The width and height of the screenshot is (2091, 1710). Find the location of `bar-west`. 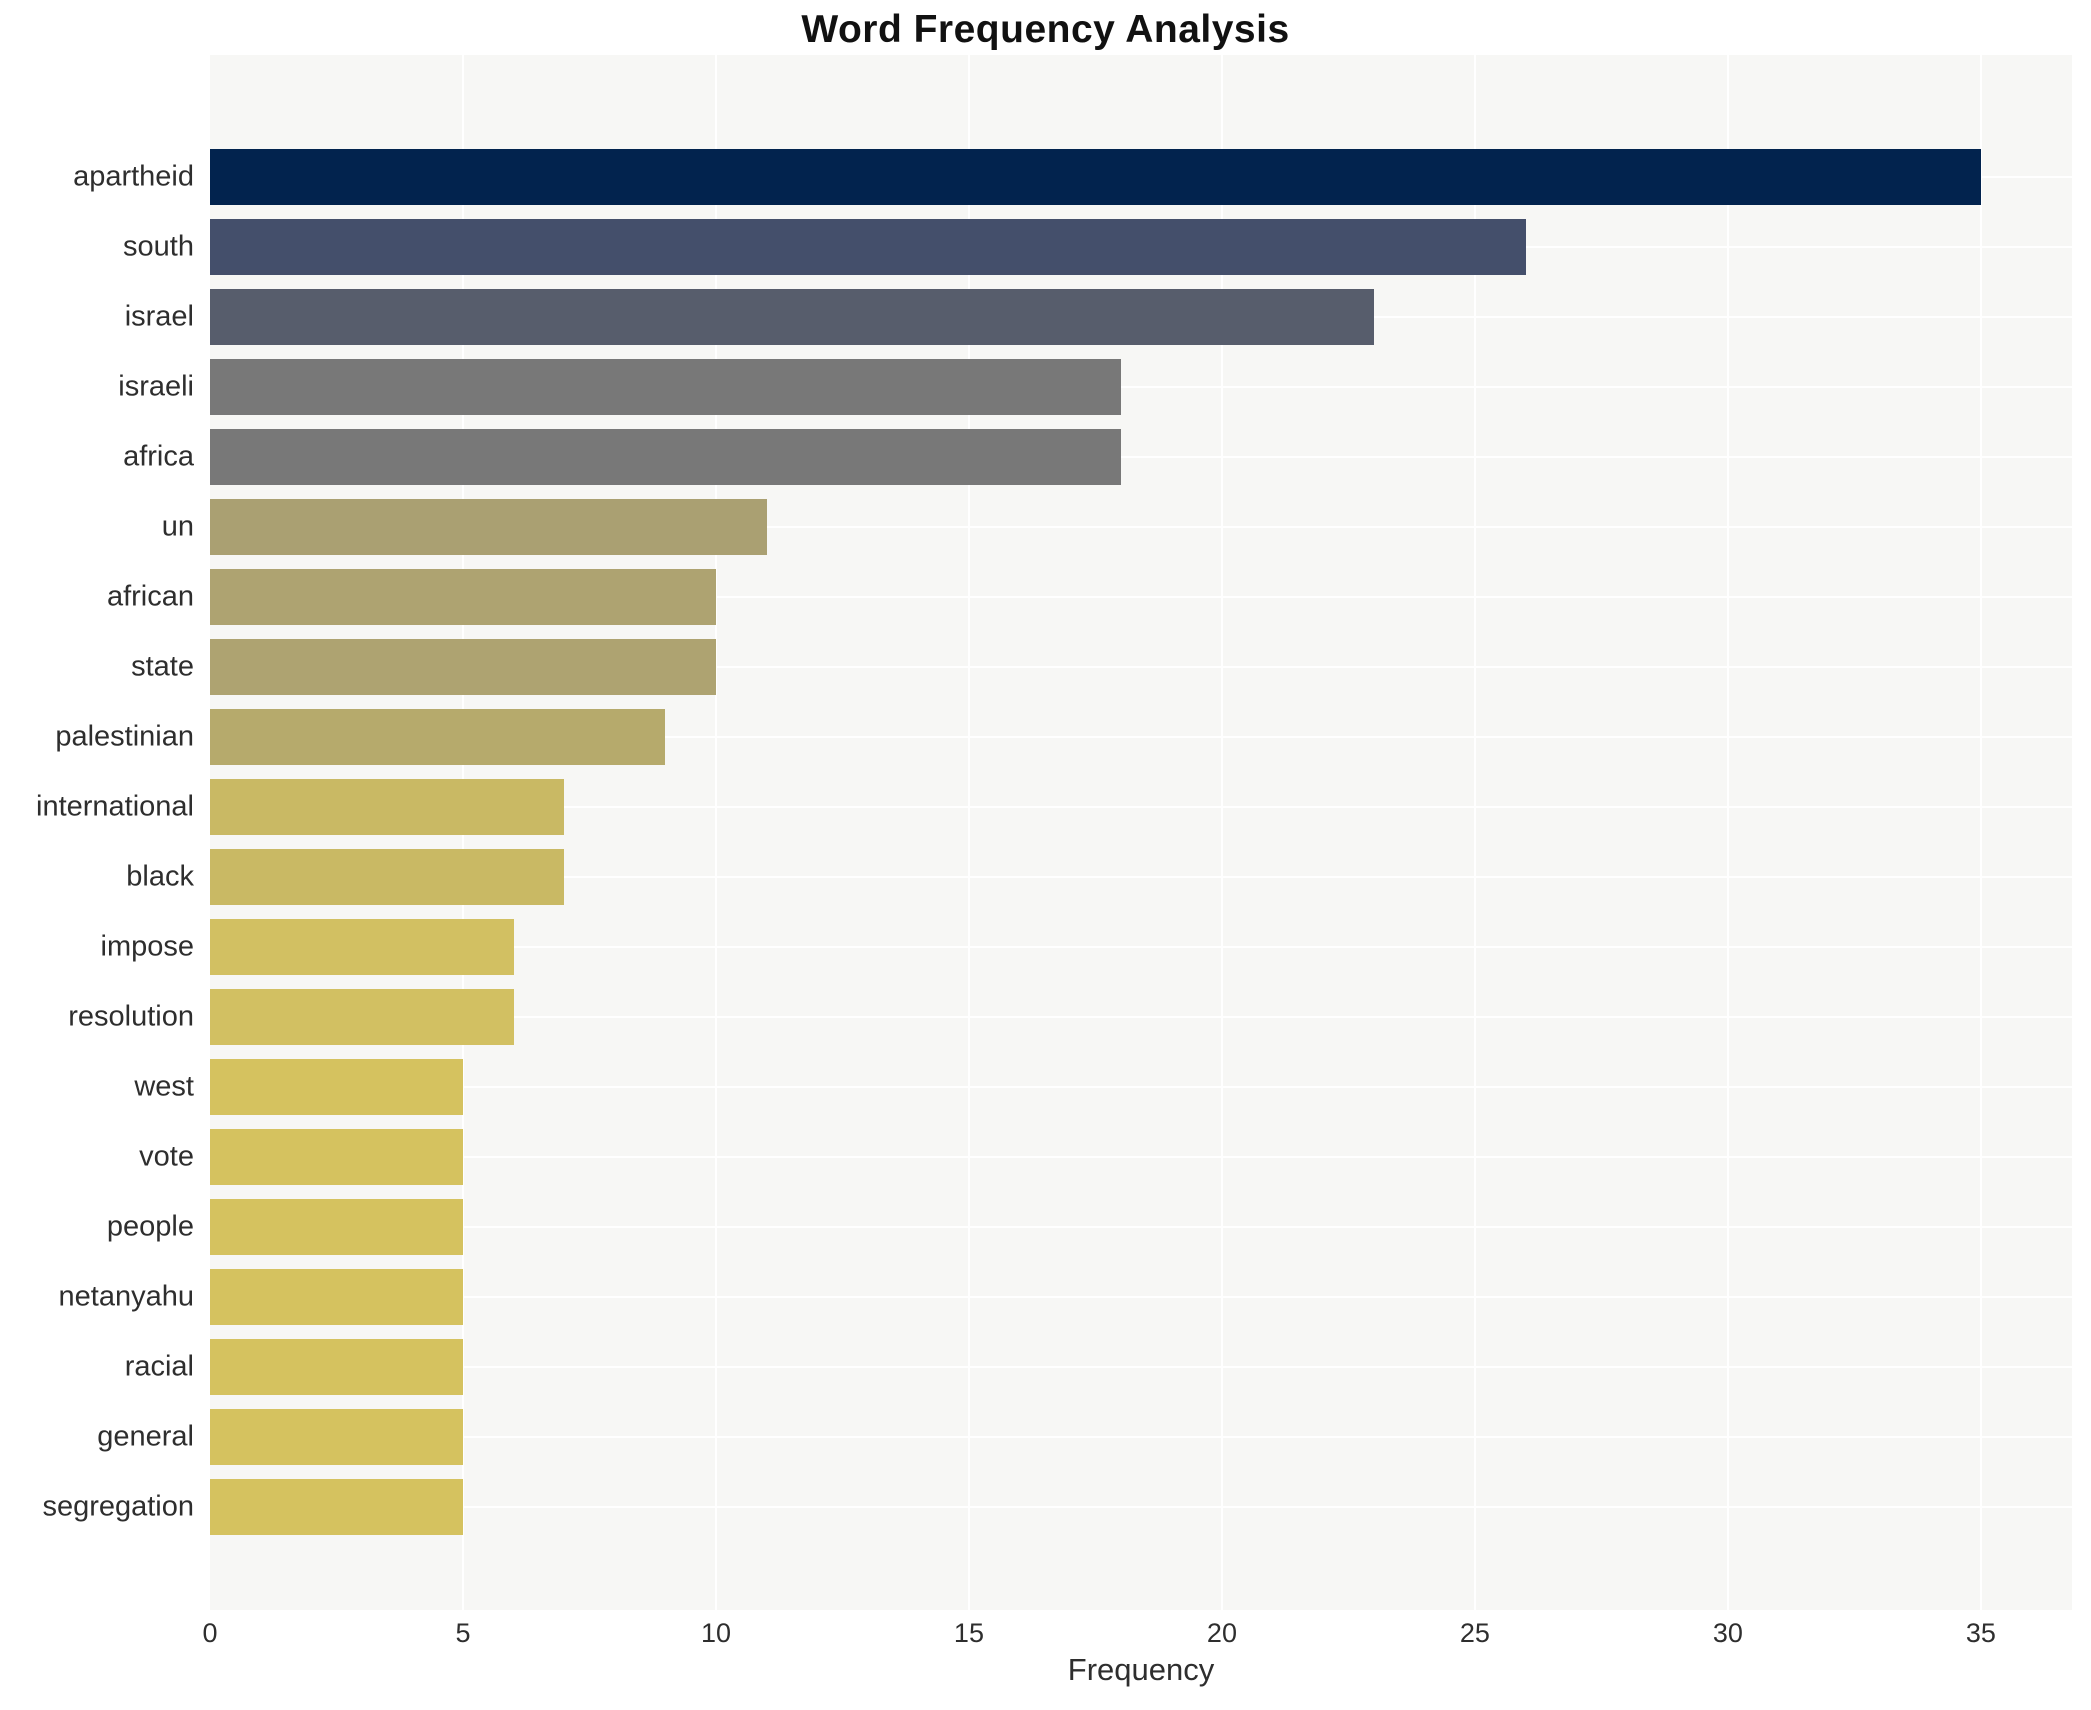

bar-west is located at coordinates (336, 1087).